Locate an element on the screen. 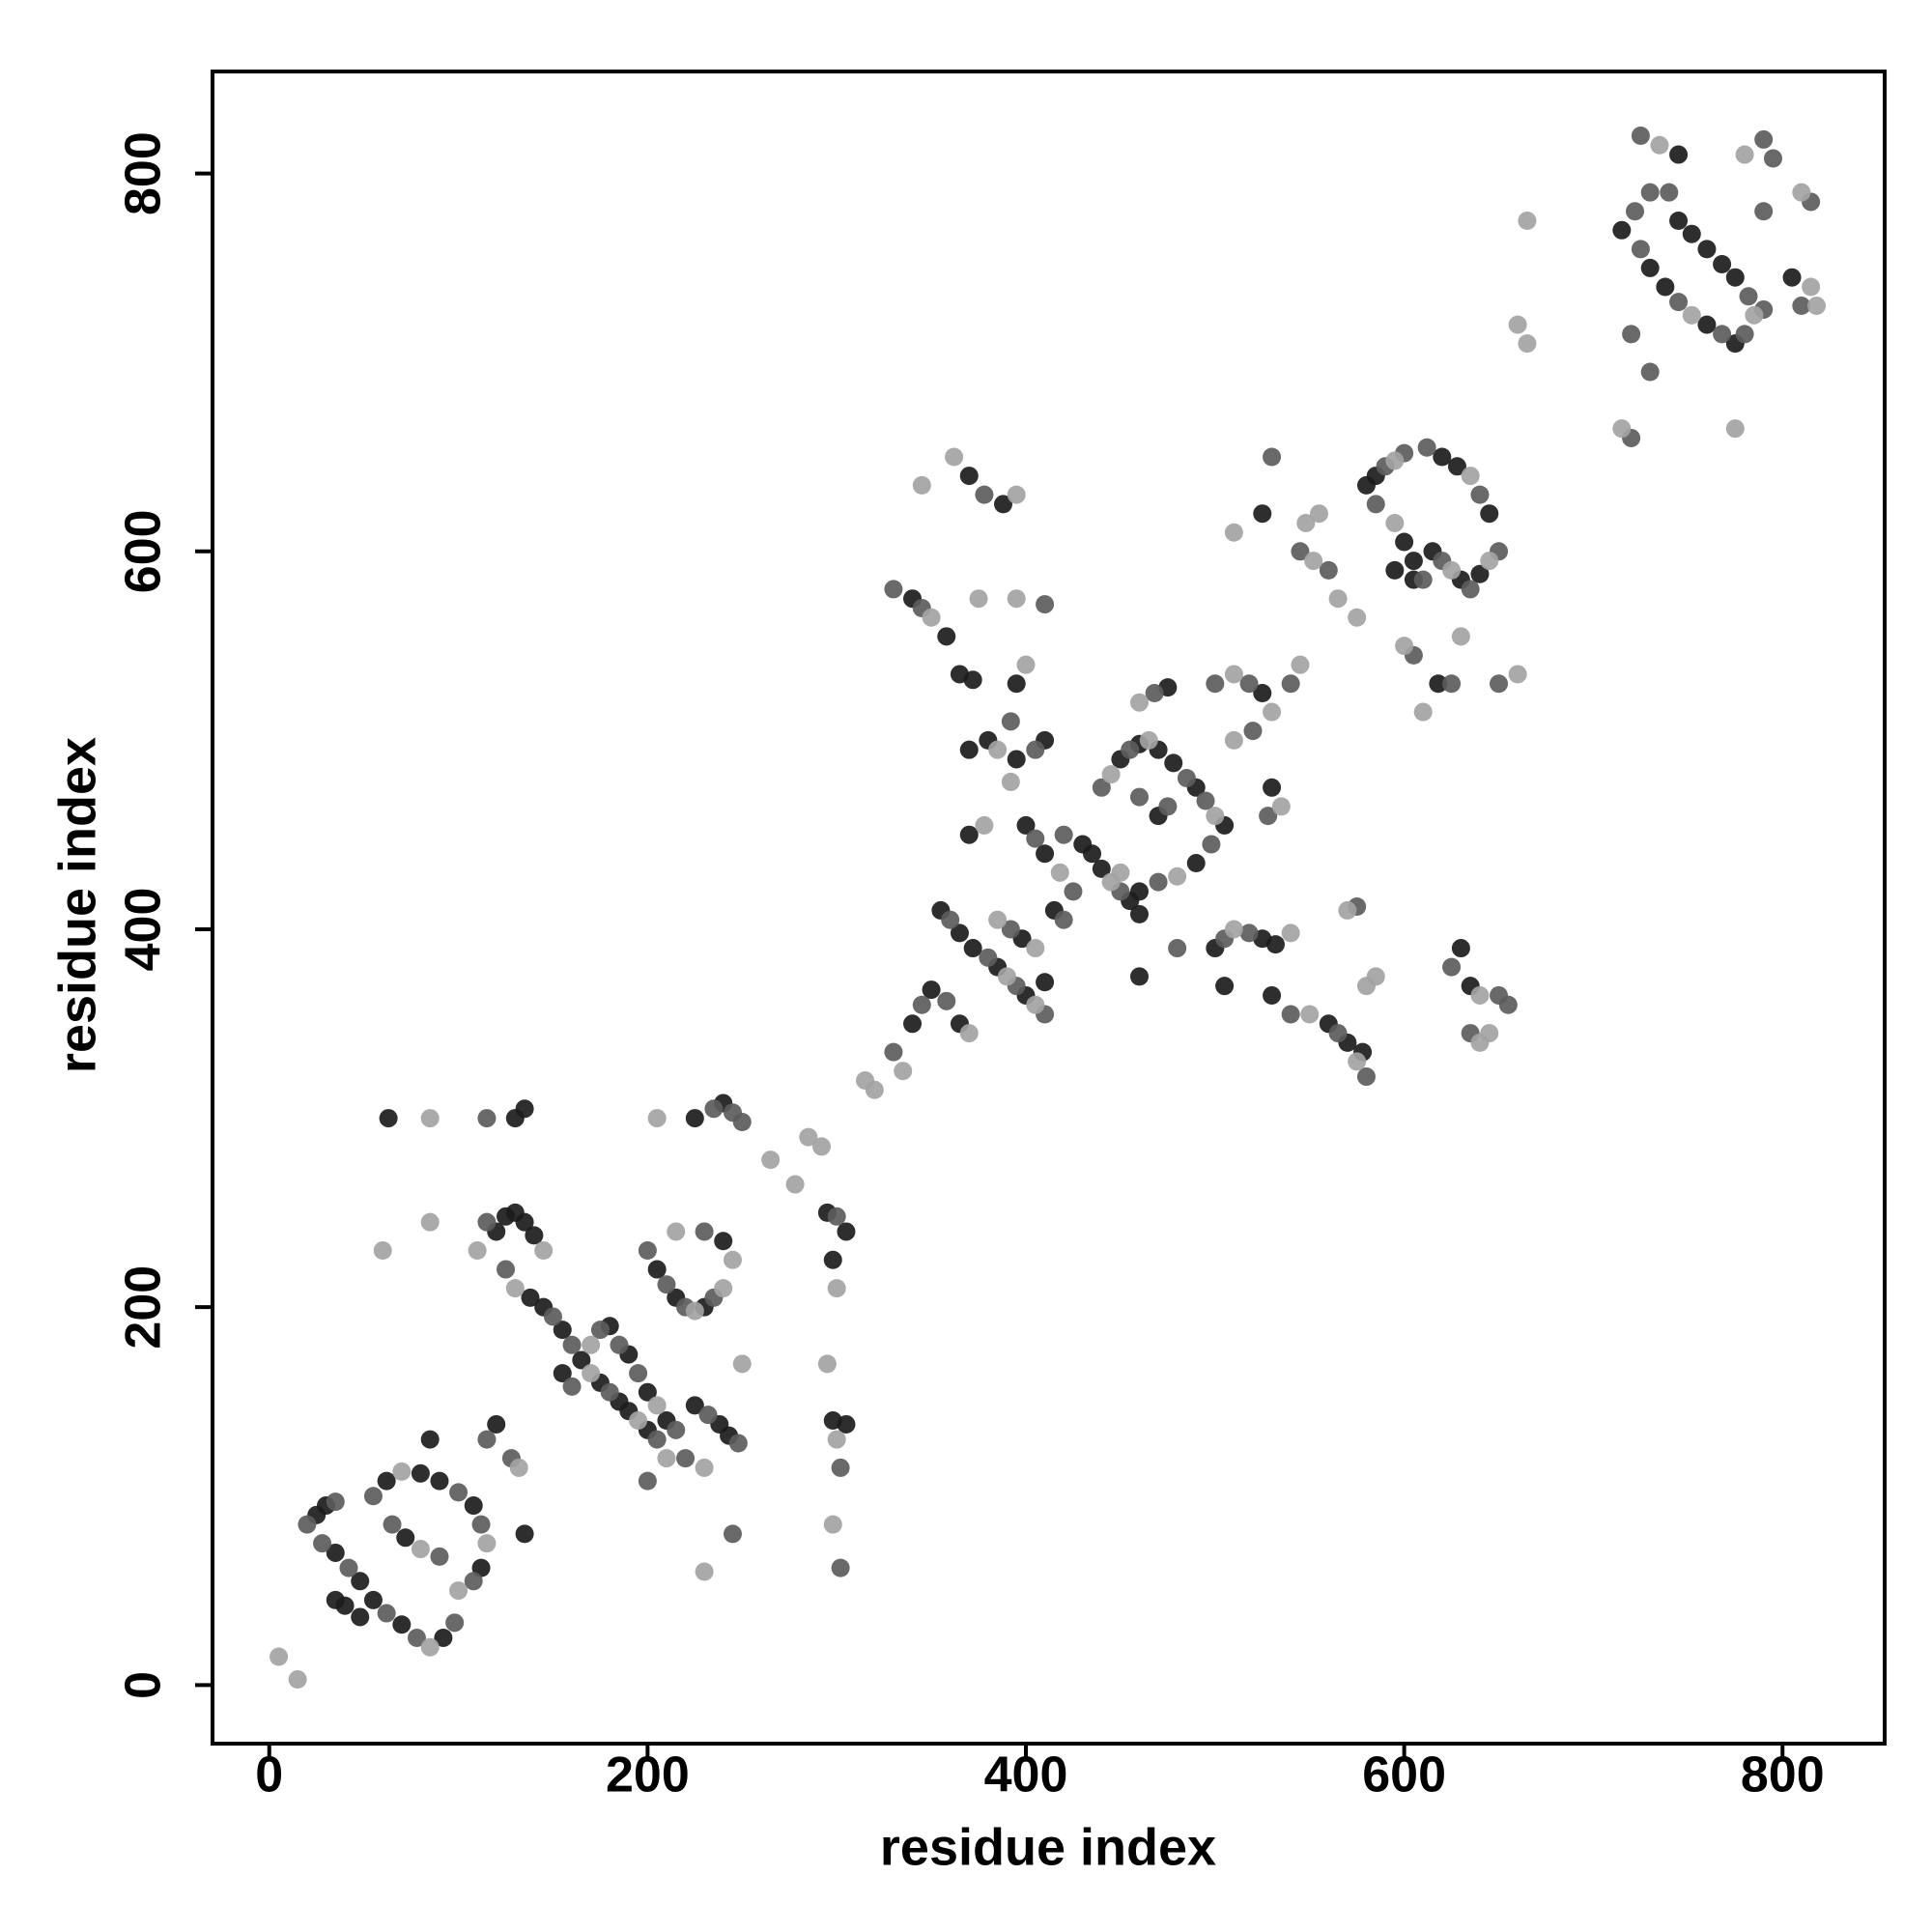  y-tick-label: 0 is located at coordinates (144, 1685).